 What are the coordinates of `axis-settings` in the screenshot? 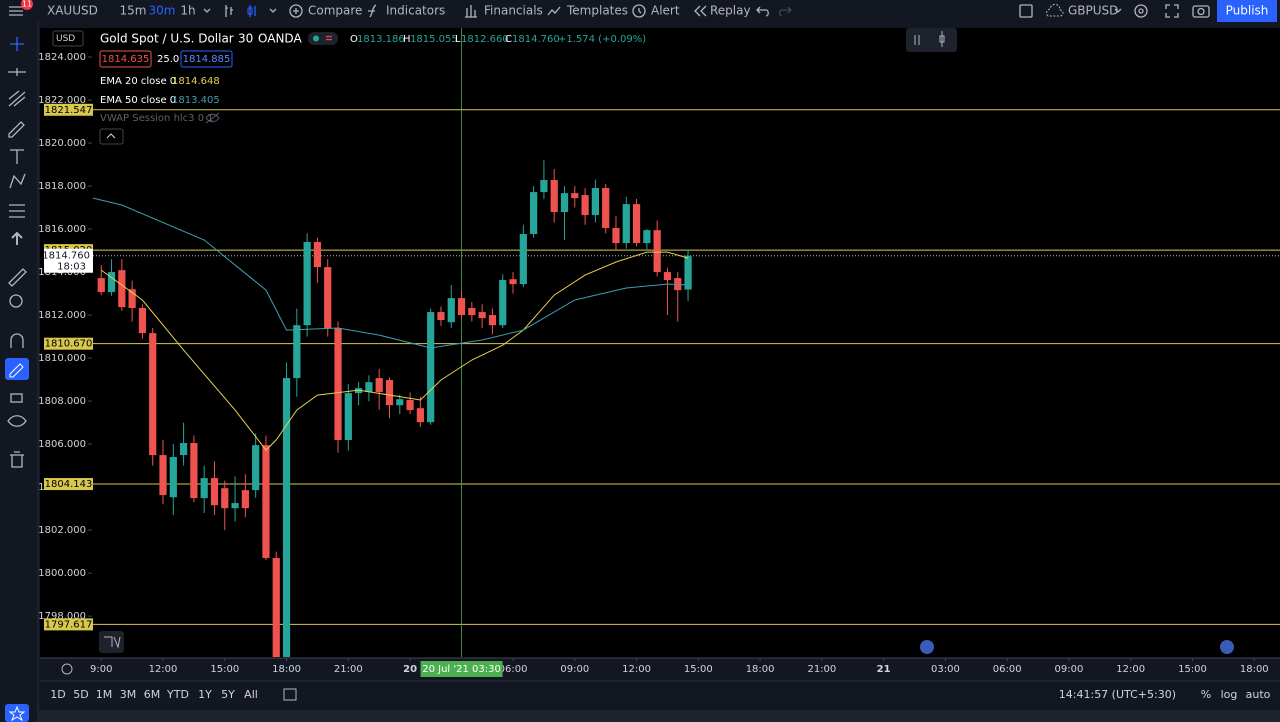 It's located at (67, 669).